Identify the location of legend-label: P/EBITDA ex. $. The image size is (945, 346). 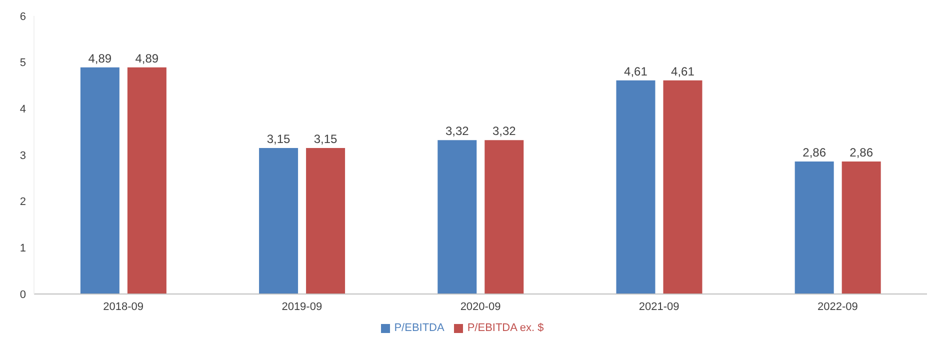
(505, 328).